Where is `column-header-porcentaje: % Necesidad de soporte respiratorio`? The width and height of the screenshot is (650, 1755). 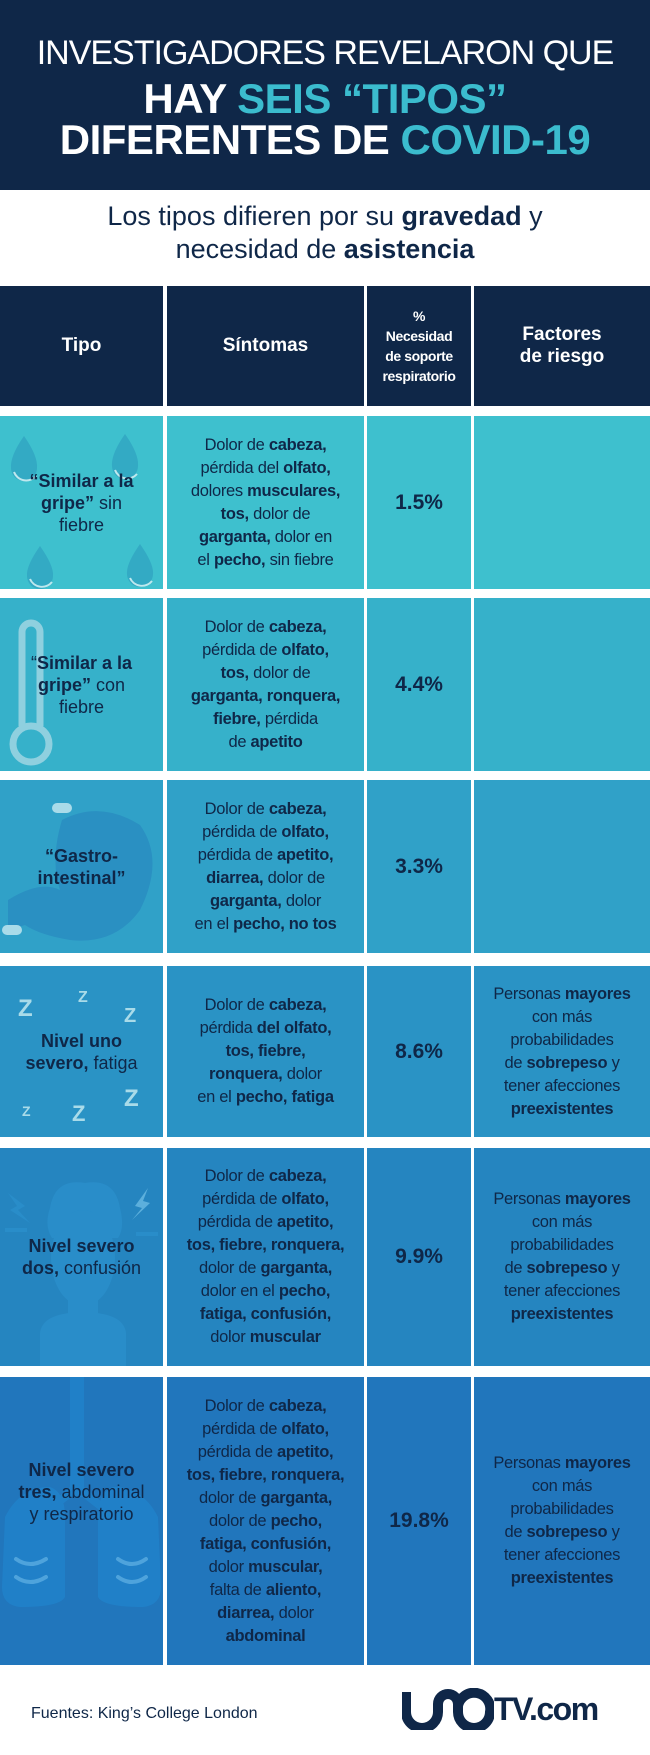 column-header-porcentaje: % Necesidad de soporte respiratorio is located at coordinates (419, 346).